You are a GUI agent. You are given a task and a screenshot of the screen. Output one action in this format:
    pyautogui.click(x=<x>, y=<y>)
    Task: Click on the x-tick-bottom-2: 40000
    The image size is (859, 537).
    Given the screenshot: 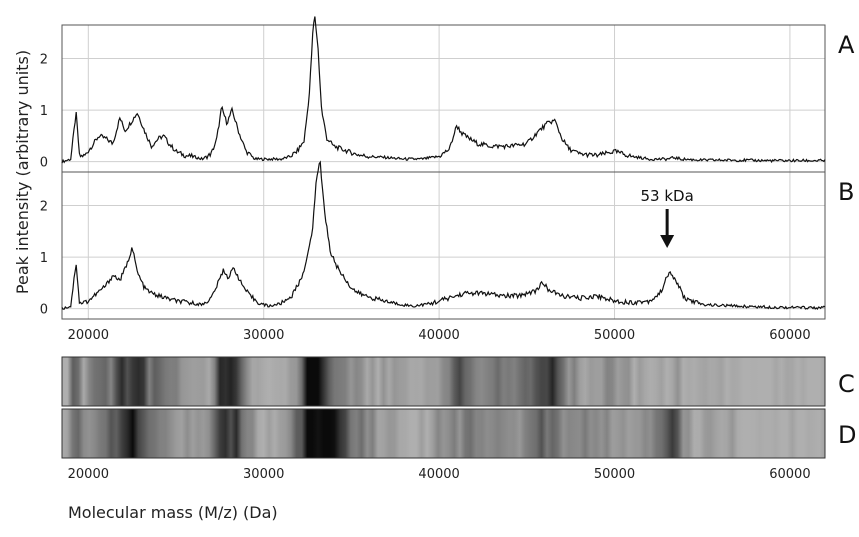 What is the action you would take?
    pyautogui.click(x=438, y=474)
    